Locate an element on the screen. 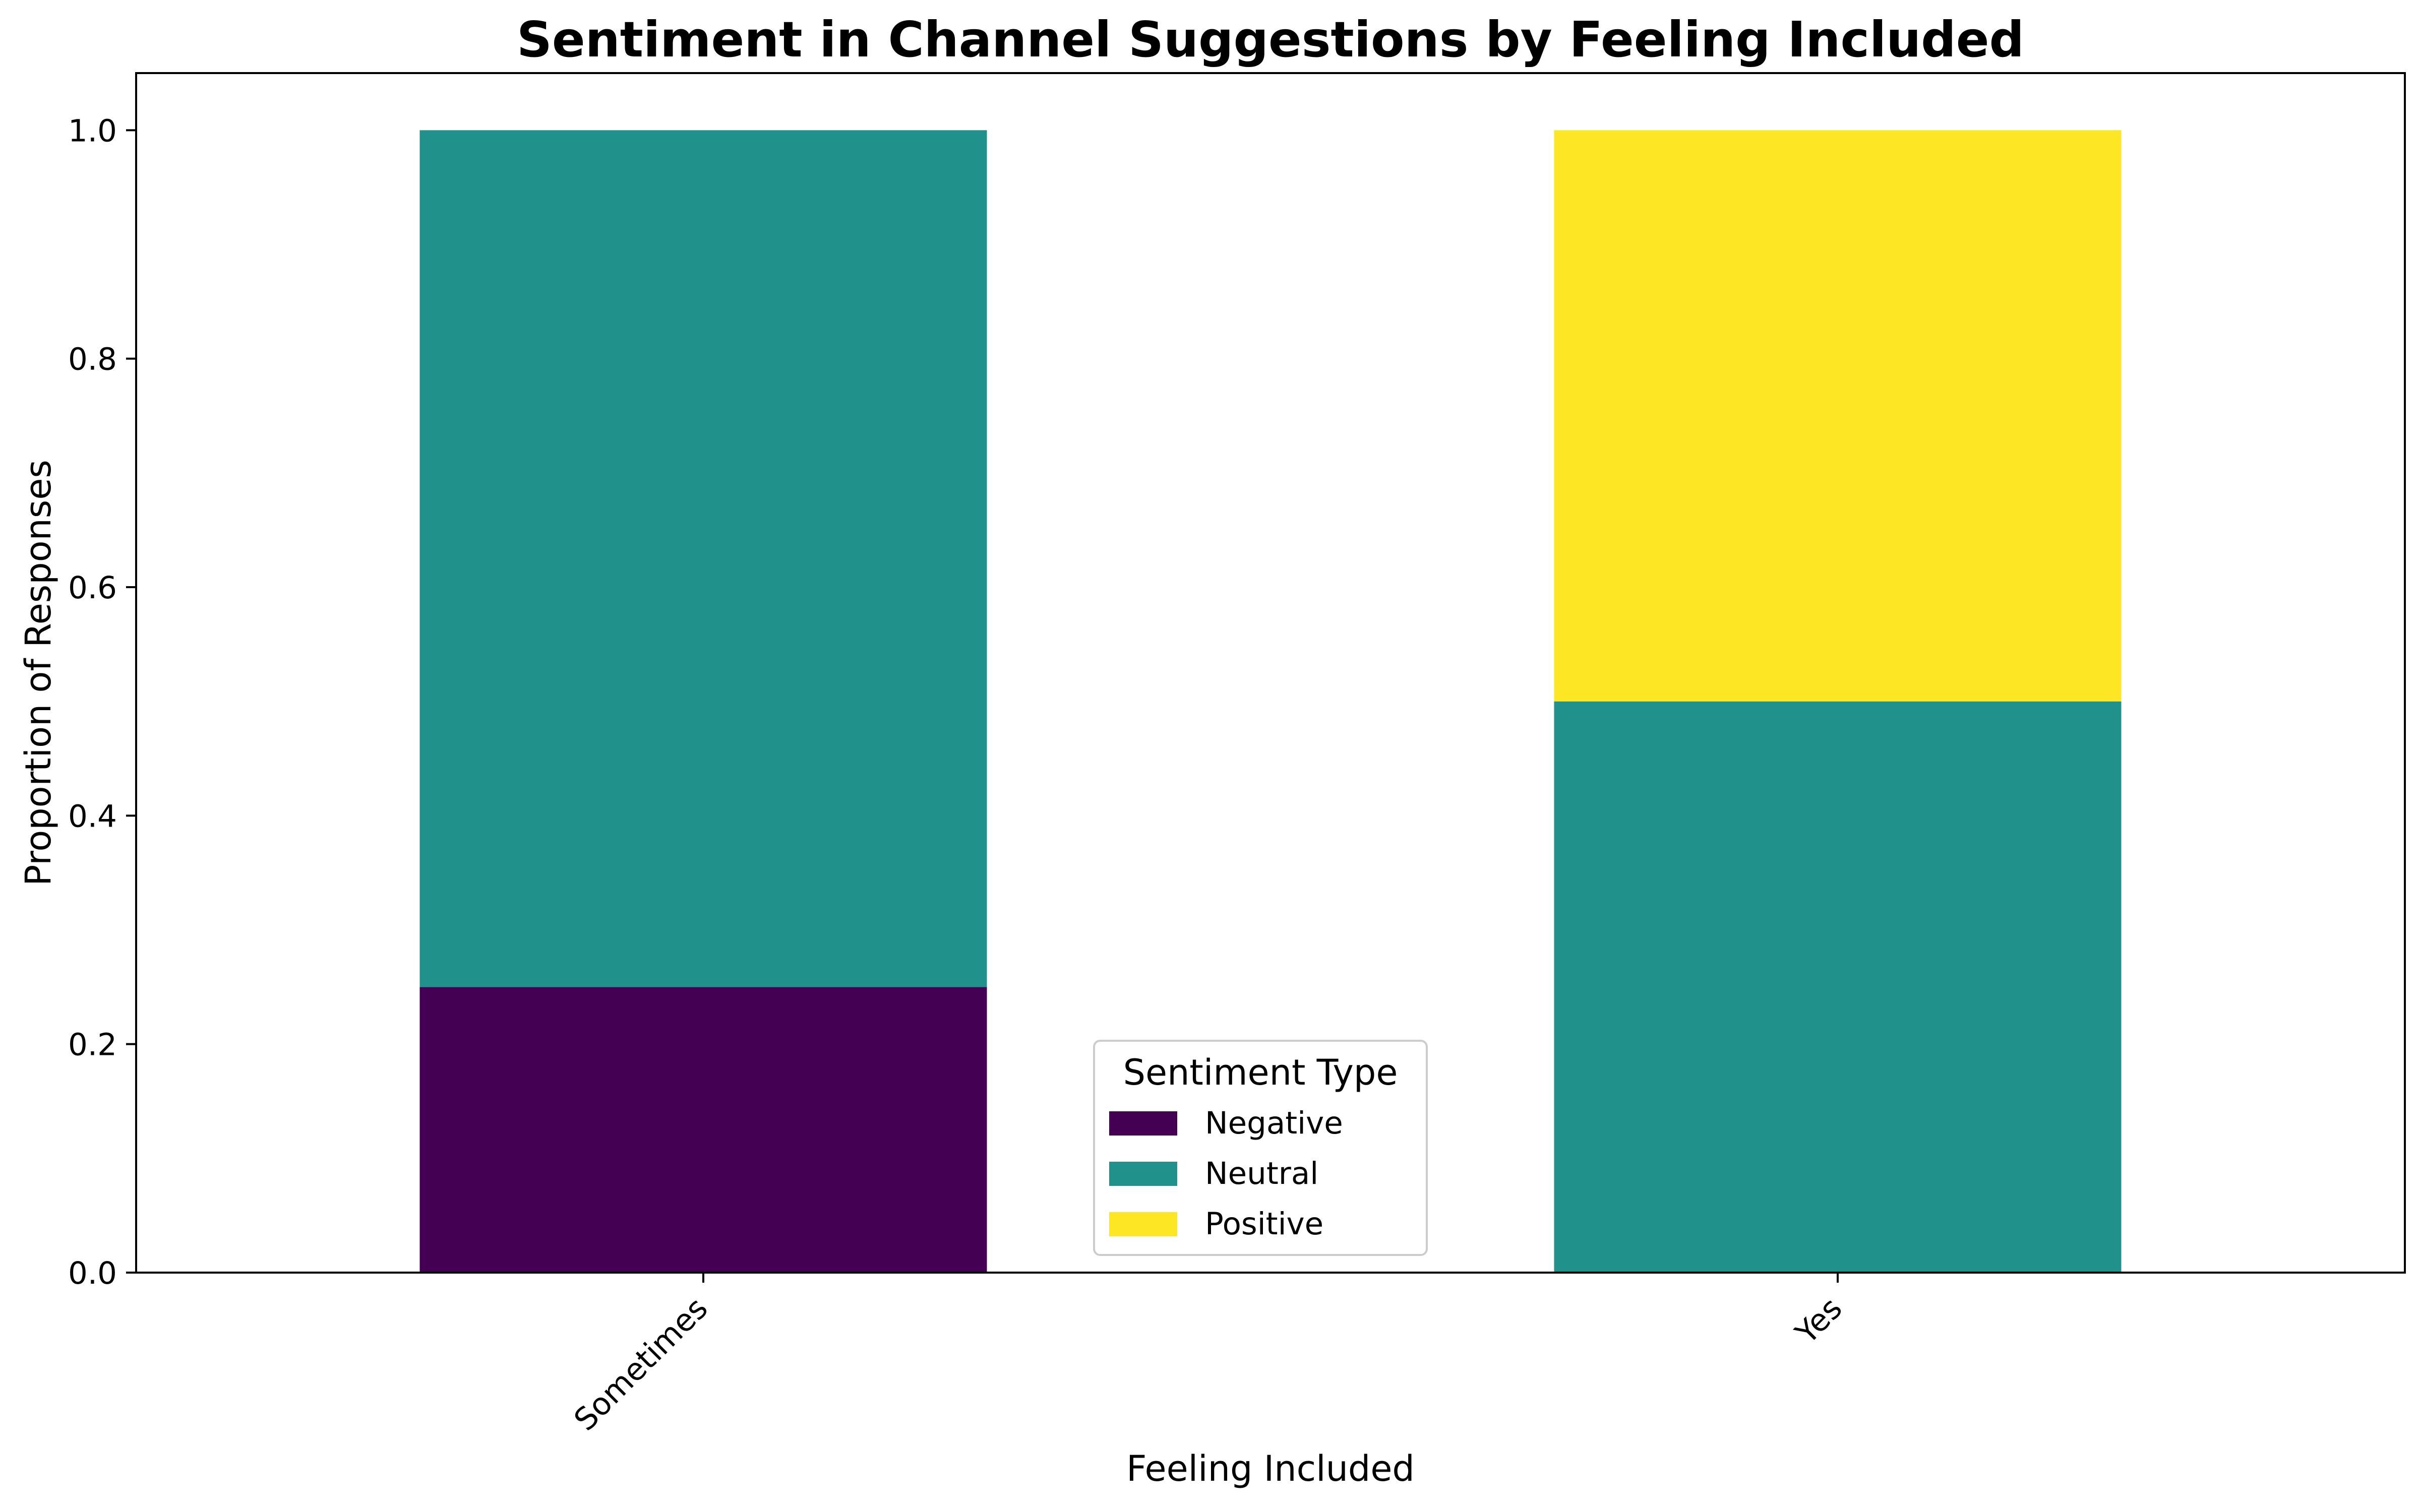  y-tick-label: 0.8 is located at coordinates (92, 359).